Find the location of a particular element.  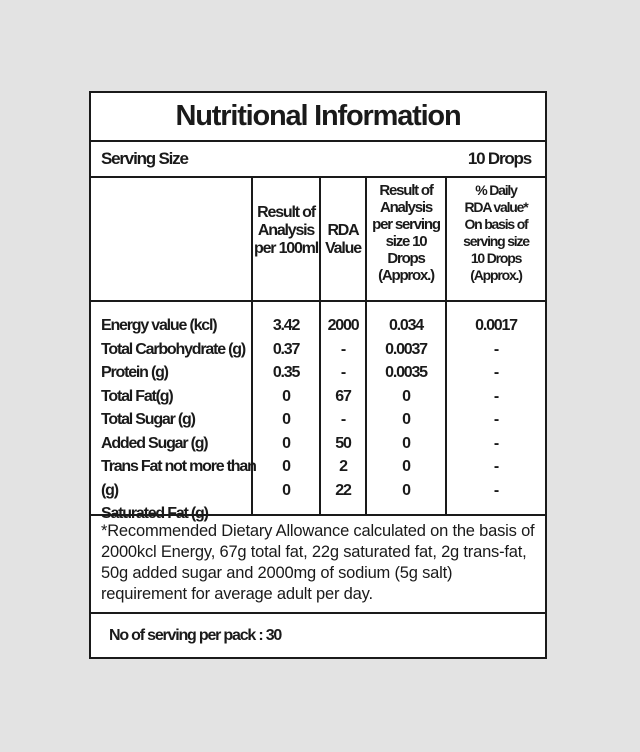

cell-nutrient: Total Fat(g) is located at coordinates (137, 396).